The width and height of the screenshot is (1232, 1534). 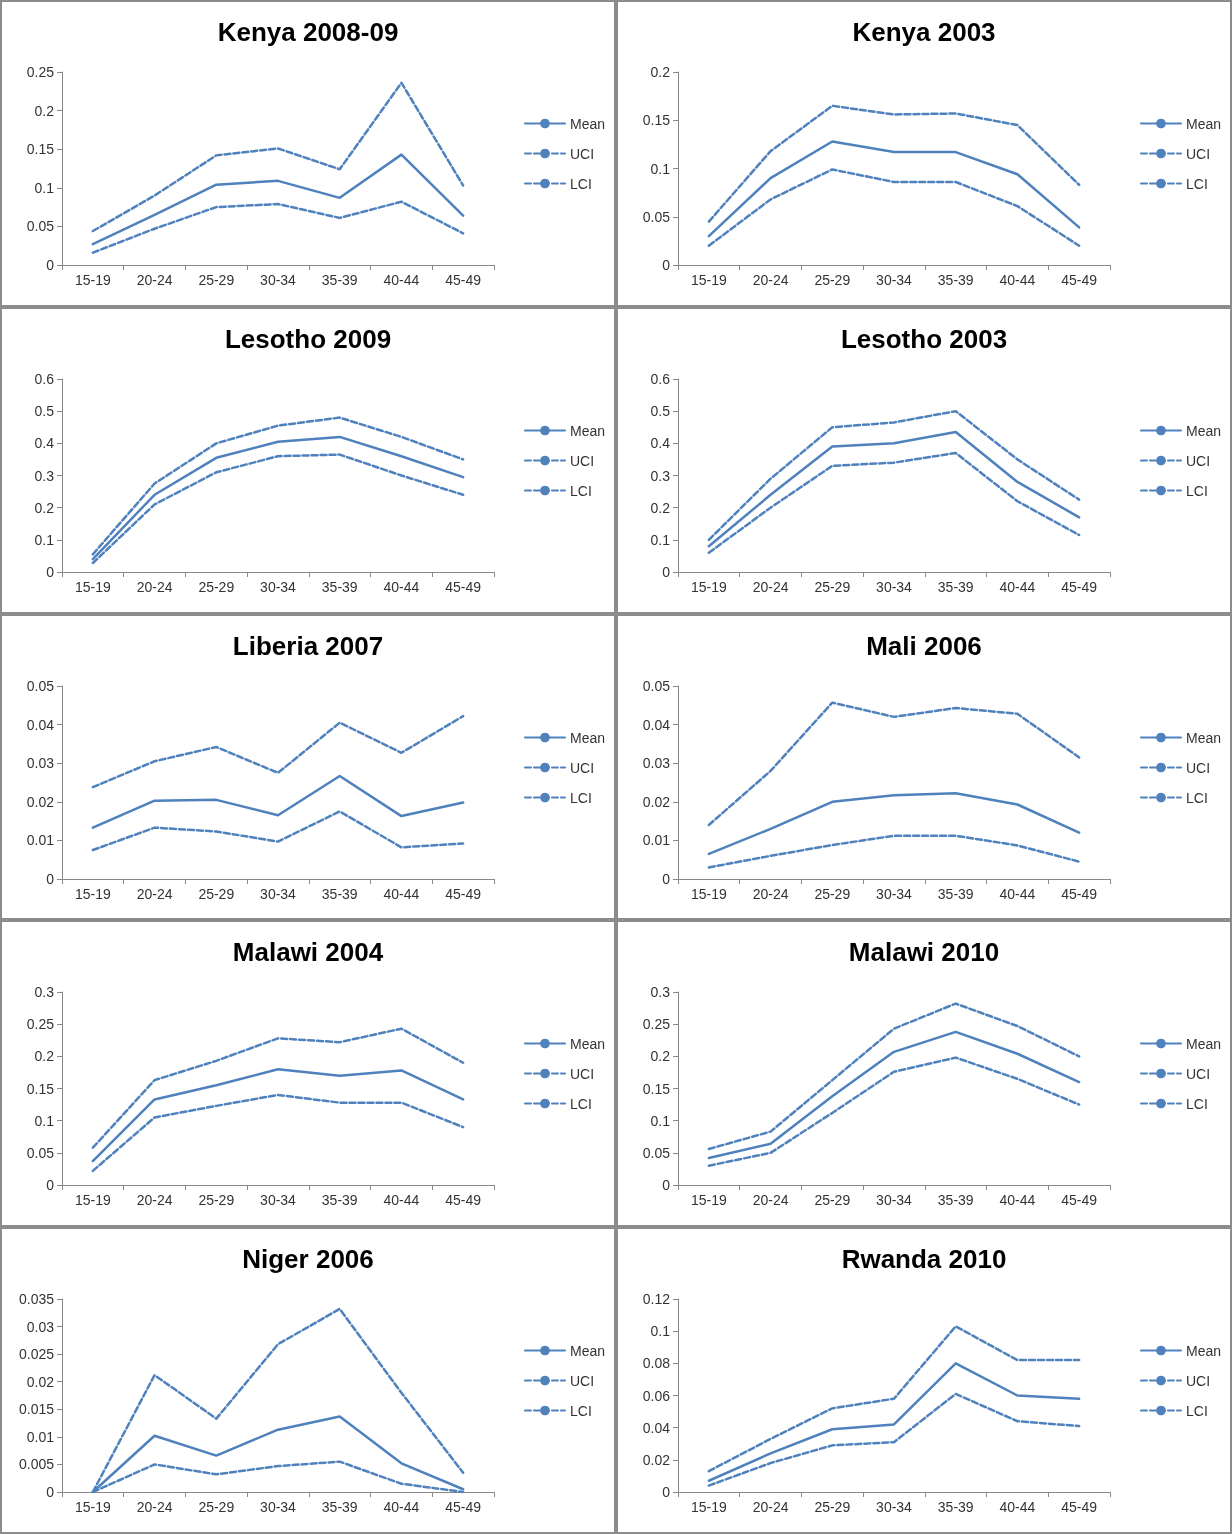 I want to click on y-tick-label: 0.015, so click(x=36, y=1409).